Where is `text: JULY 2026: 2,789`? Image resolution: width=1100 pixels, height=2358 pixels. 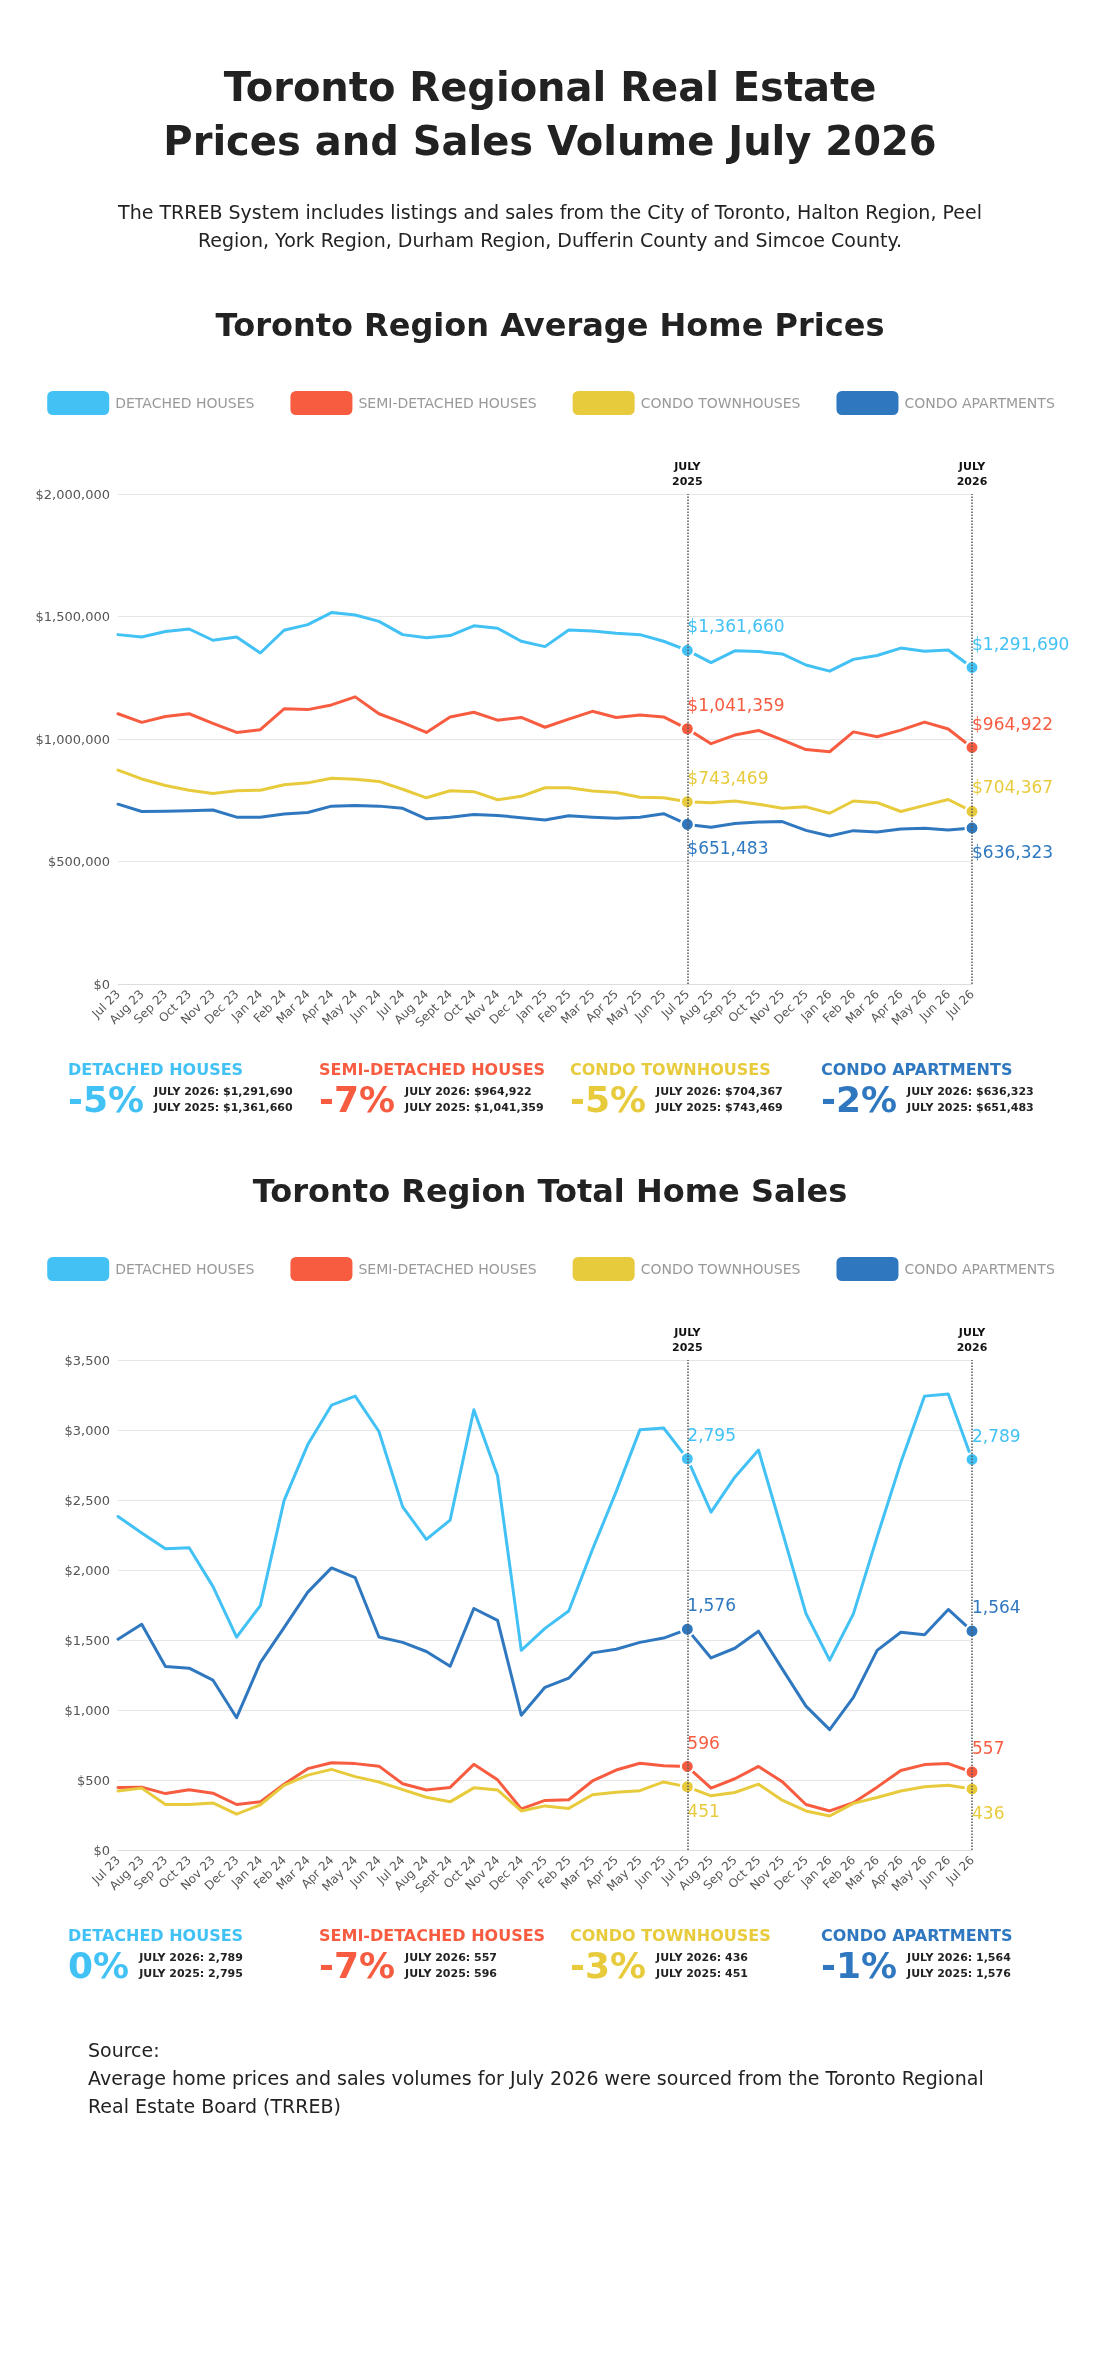
text: JULY 2026: 2,789 is located at coordinates (191, 1957).